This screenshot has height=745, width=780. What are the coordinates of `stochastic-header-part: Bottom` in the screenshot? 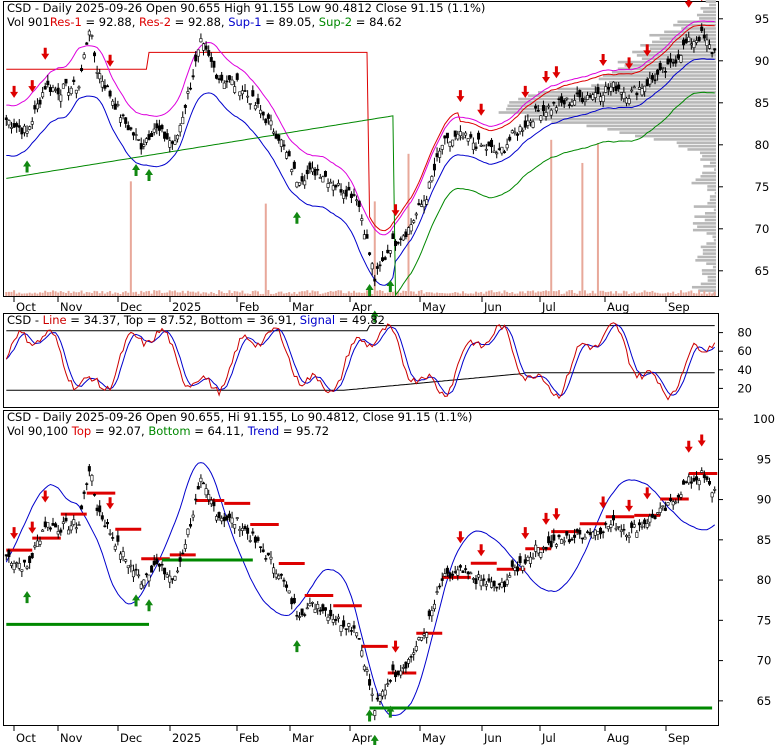 It's located at (221, 320).